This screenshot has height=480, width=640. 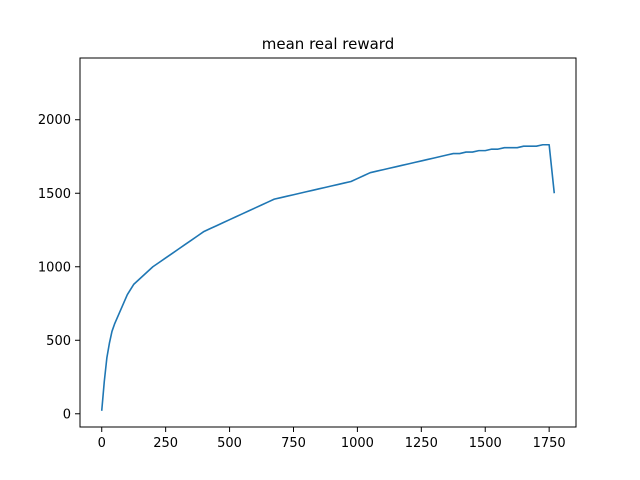 What do you see at coordinates (549, 443) in the screenshot?
I see `x-tick-label: 1750` at bounding box center [549, 443].